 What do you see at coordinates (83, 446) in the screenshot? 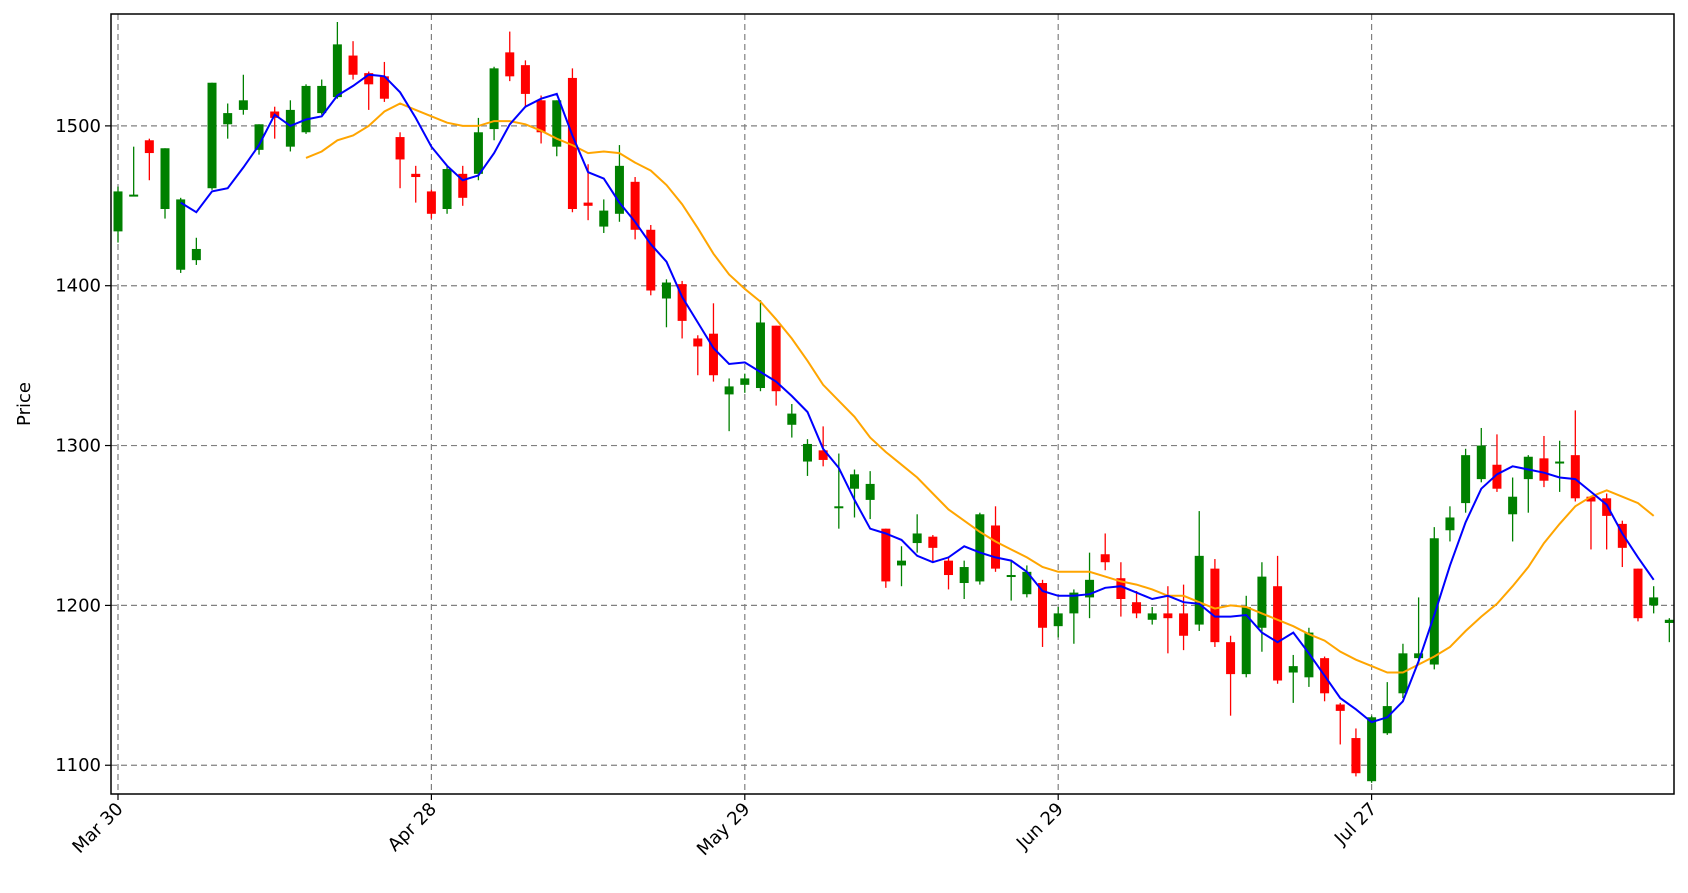
I see `y-axis: 1100 1200 1300 1400 1500` at bounding box center [83, 446].